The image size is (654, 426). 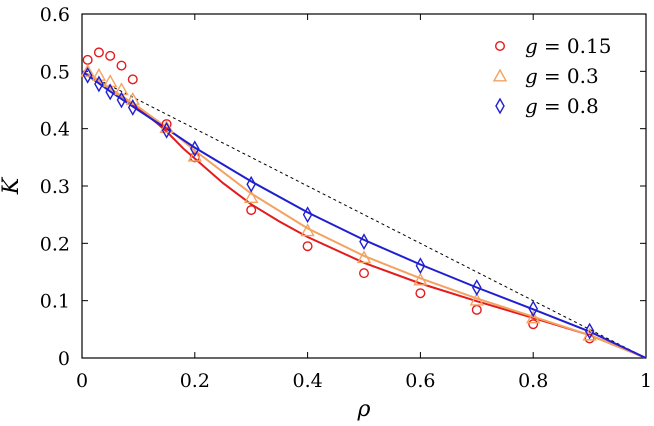 I want to click on legend-value-2: = 0.8, so click(x=571, y=106).